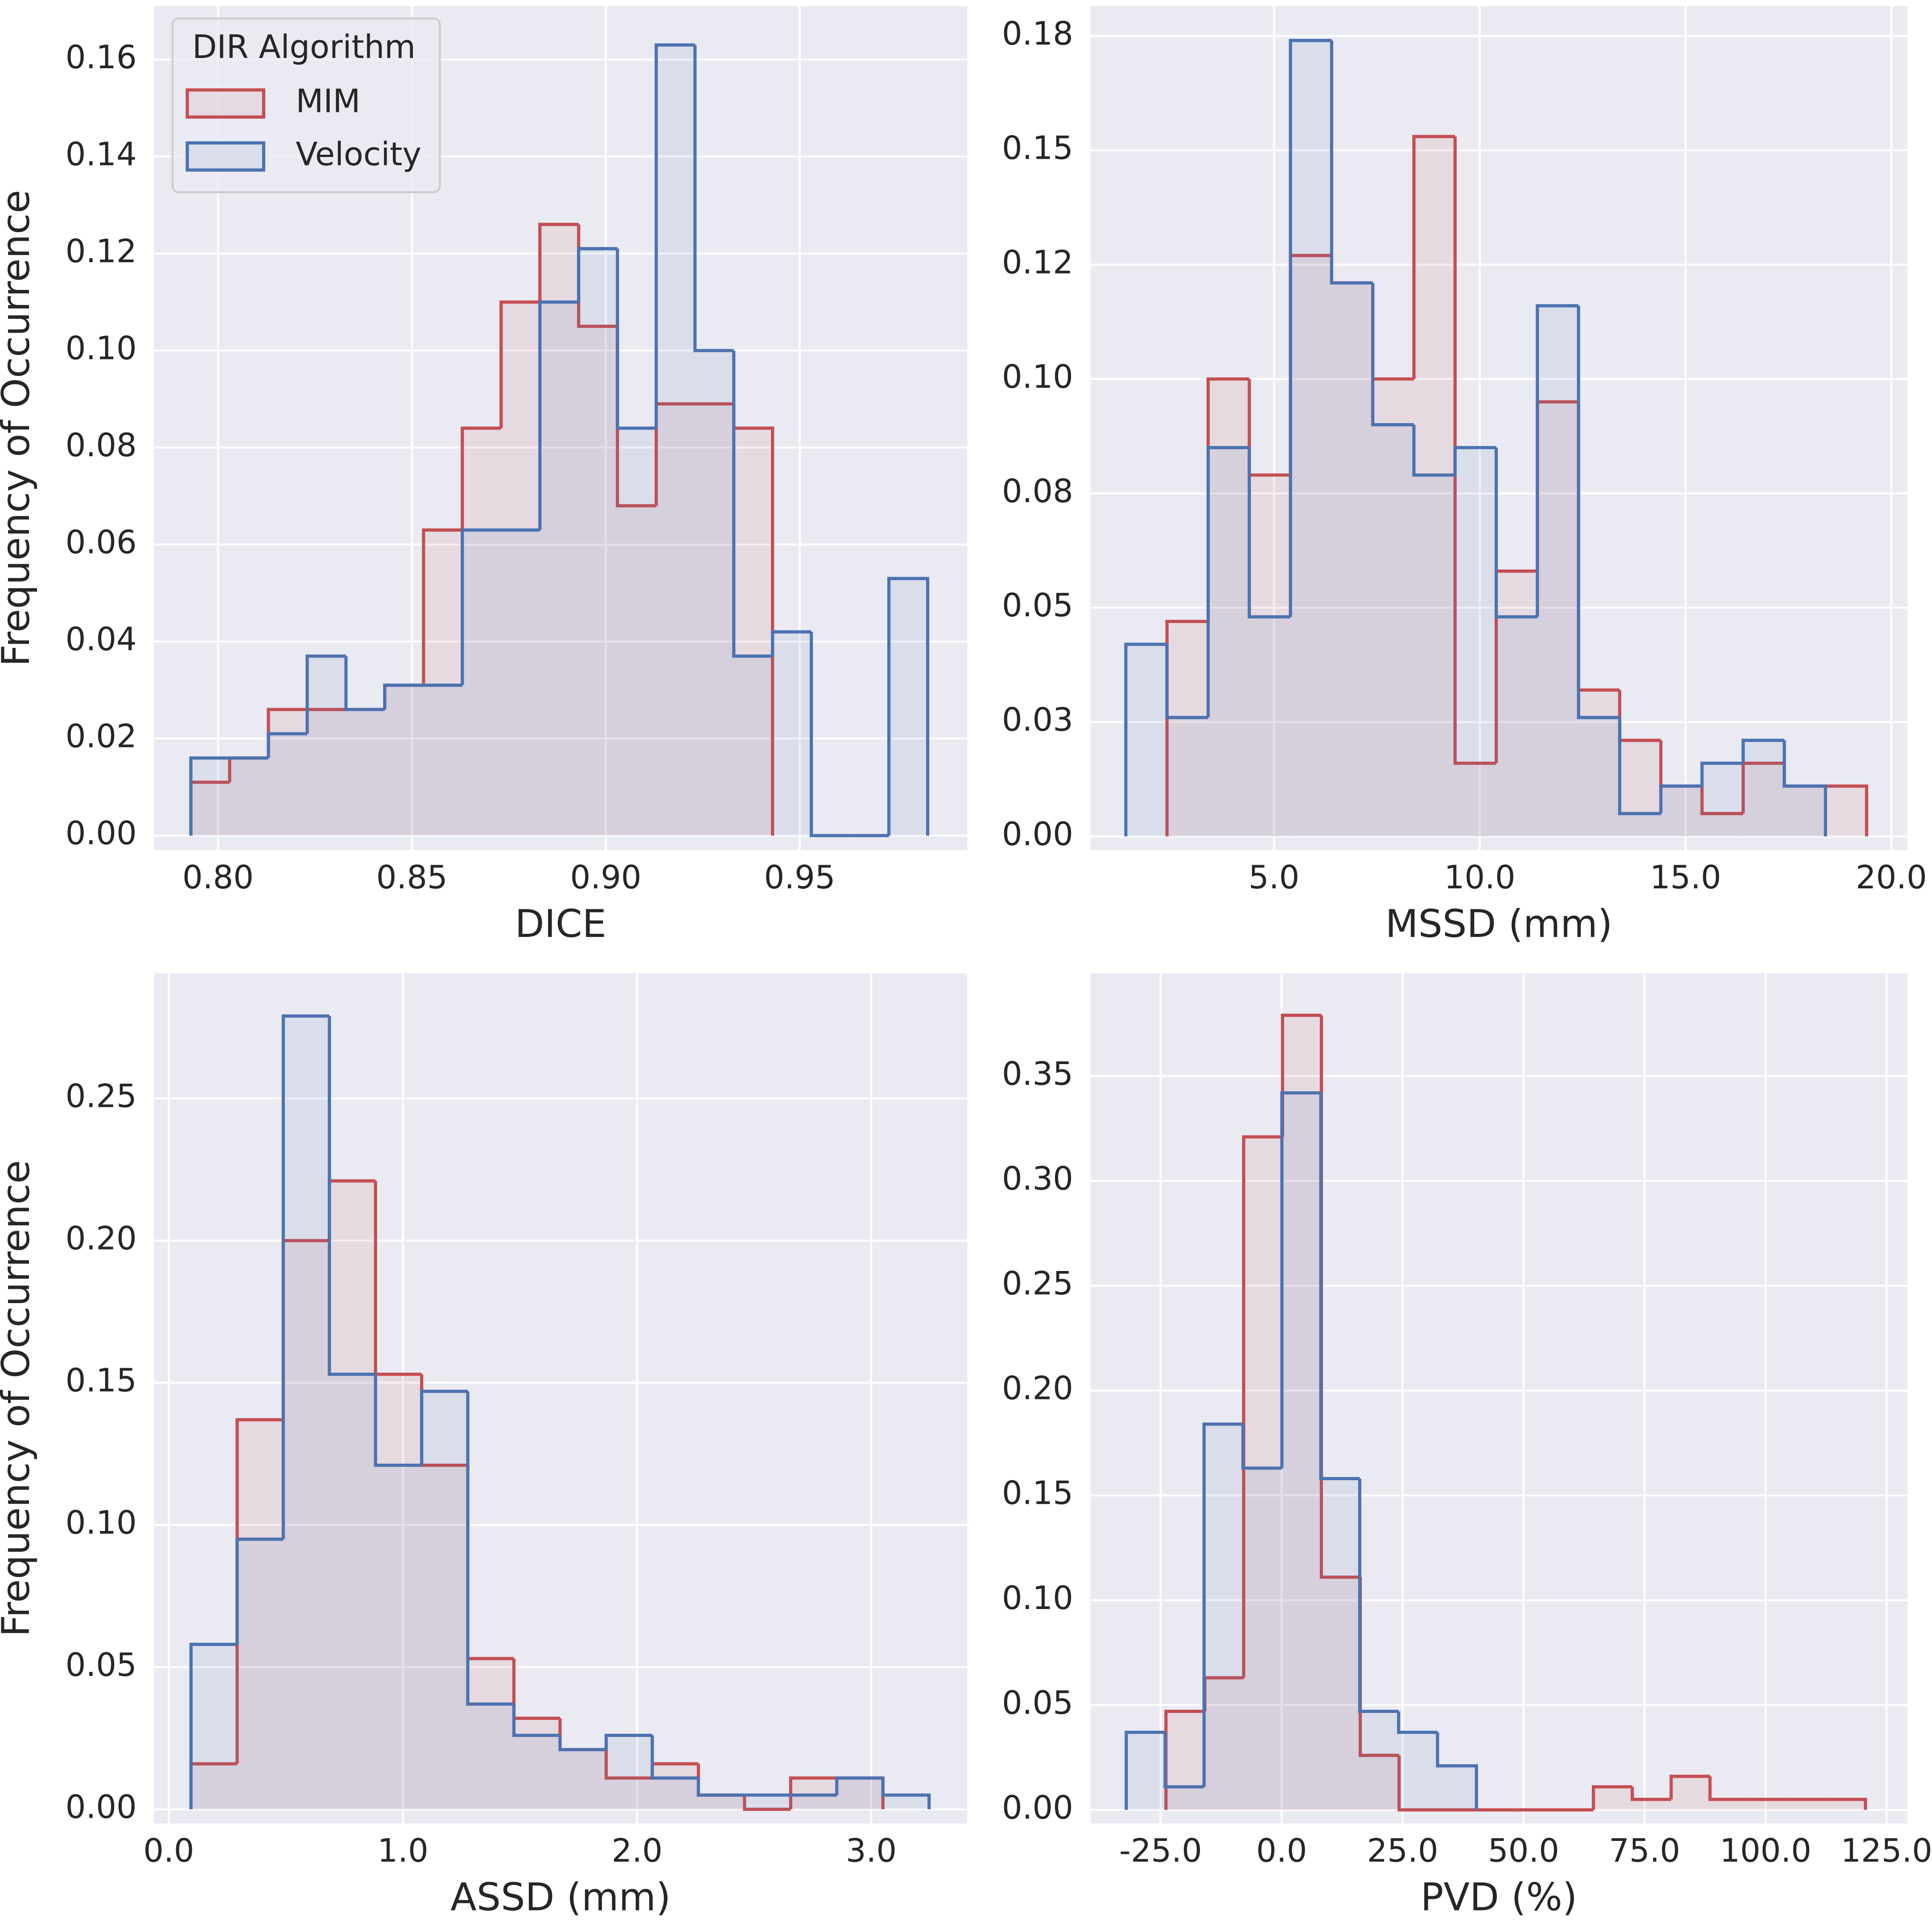  I want to click on x-tick-label: 25.0, so click(1402, 1850).